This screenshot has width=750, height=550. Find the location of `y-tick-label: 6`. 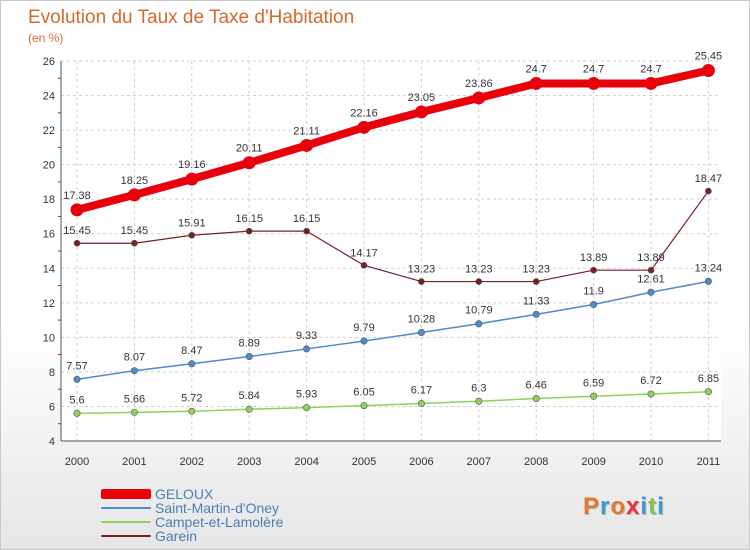

y-tick-label: 6 is located at coordinates (52, 407).